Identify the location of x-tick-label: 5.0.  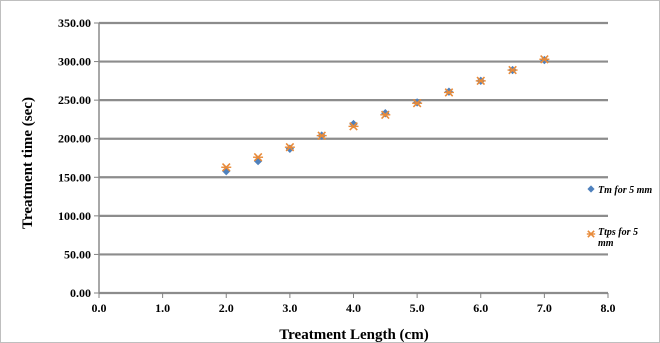
(417, 308).